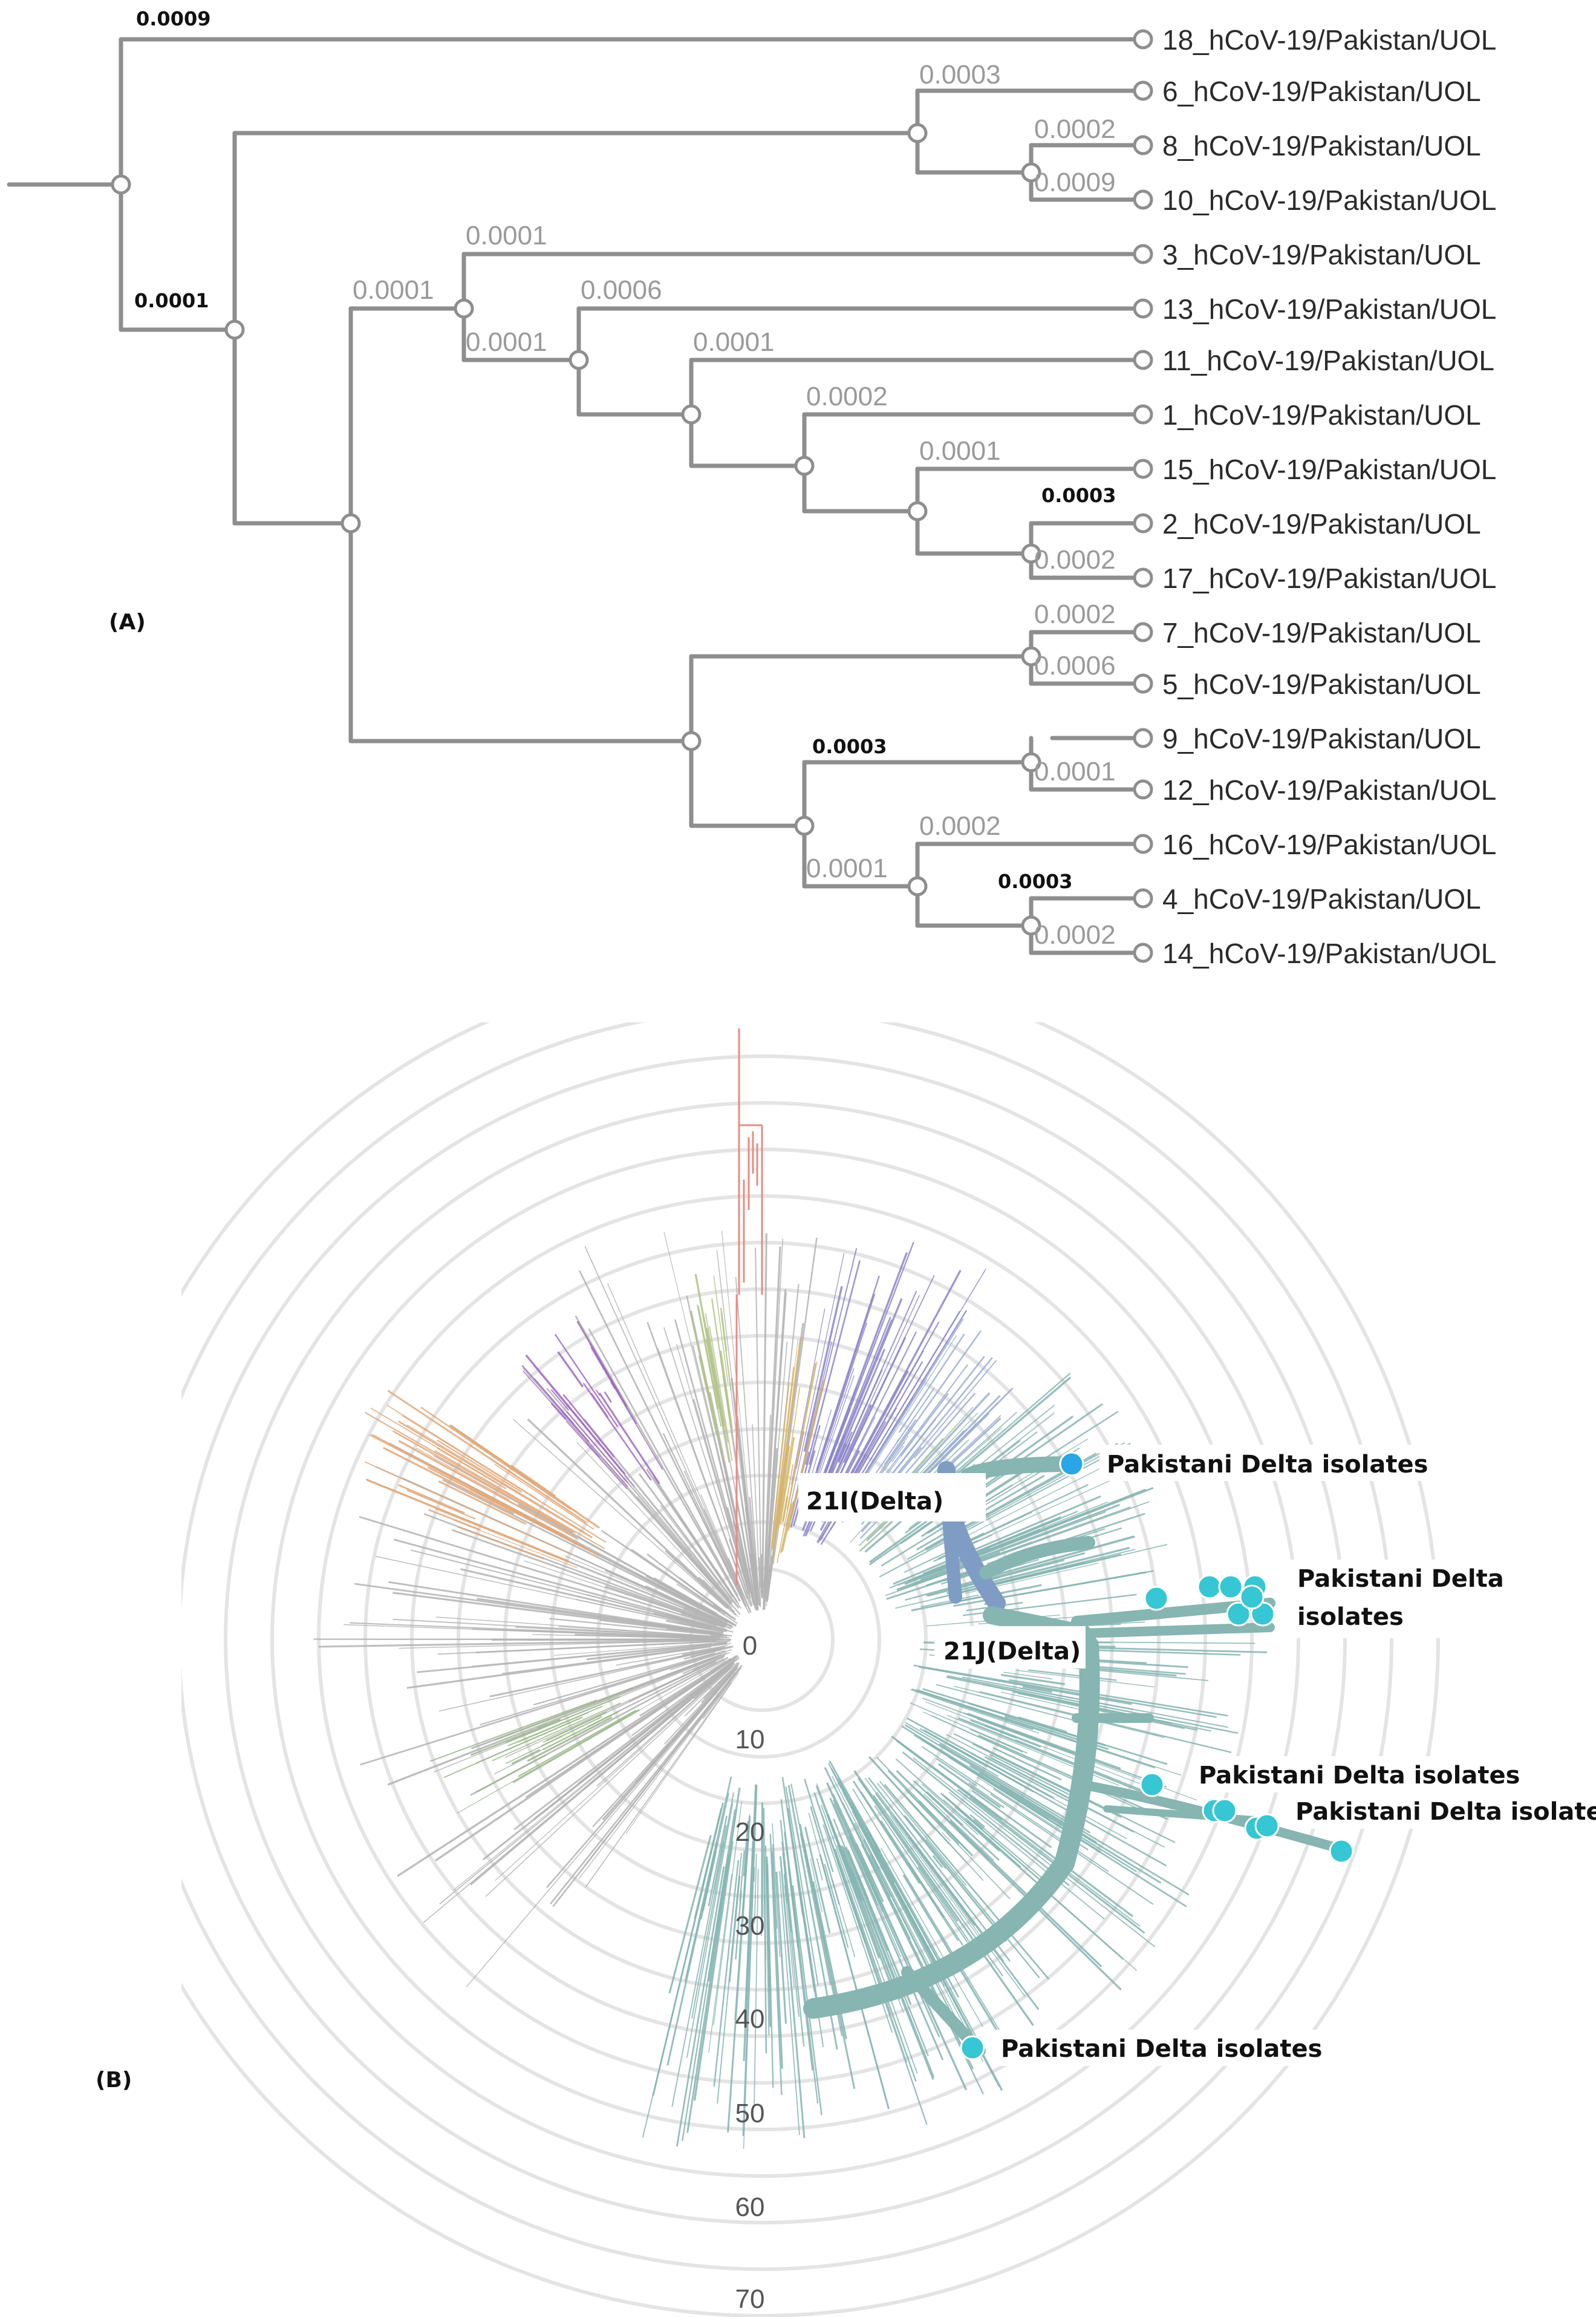 This screenshot has height=2317, width=1596. I want to click on branch-length: 0.0002, so click(1075, 614).